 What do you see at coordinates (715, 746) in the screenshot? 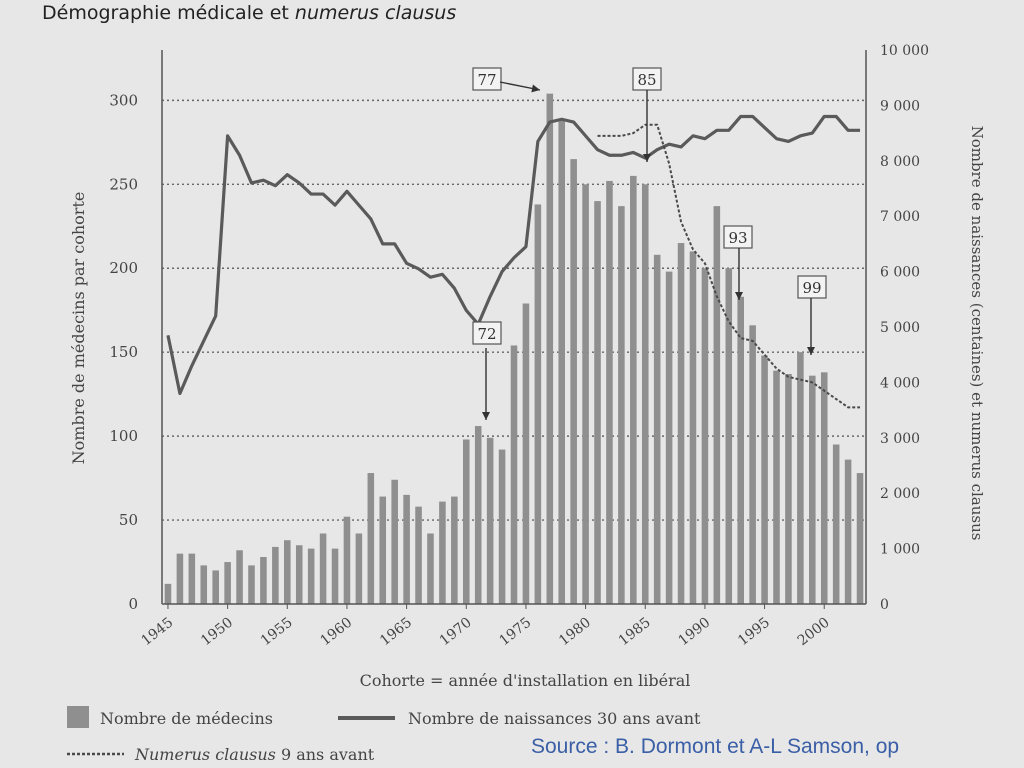
I see `source-note: Source : B. Dormont et A-L Samson, op` at bounding box center [715, 746].